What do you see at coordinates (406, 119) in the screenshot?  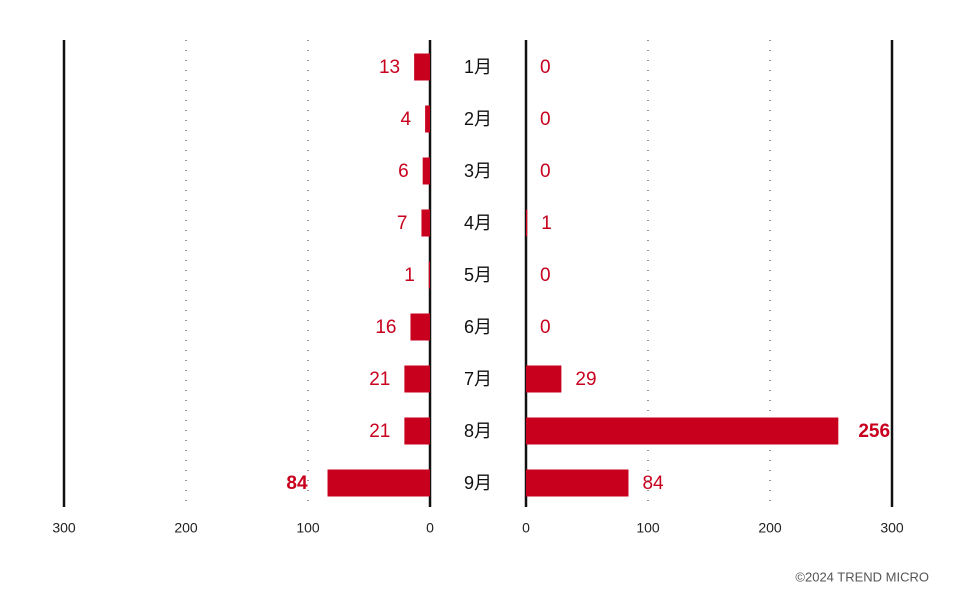 I see `value-label: 4` at bounding box center [406, 119].